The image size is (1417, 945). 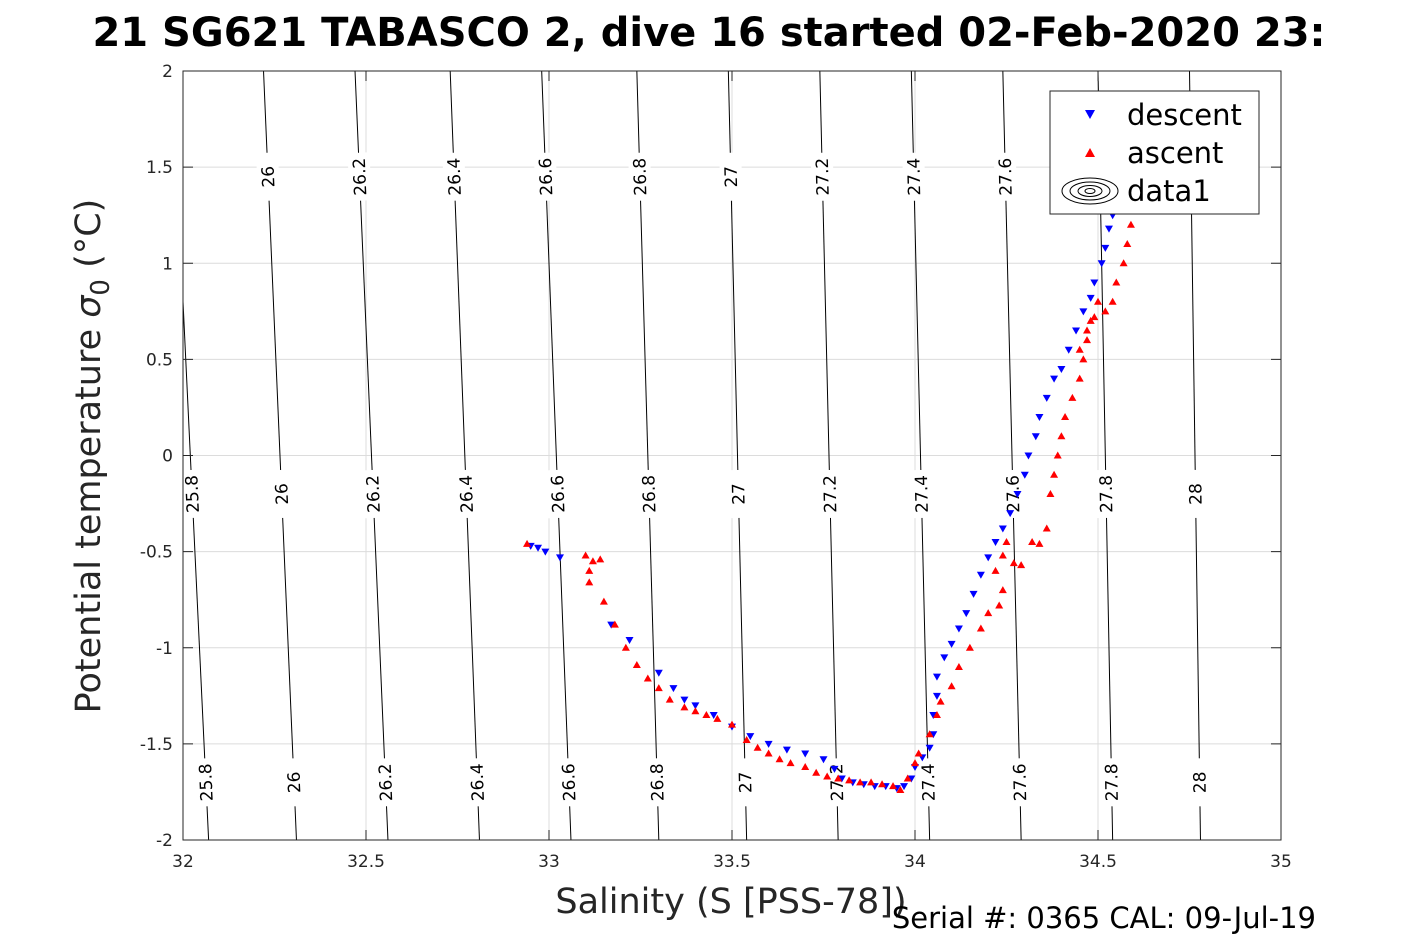 I want to click on legend-ascent-label: ascent, so click(x=1175, y=153).